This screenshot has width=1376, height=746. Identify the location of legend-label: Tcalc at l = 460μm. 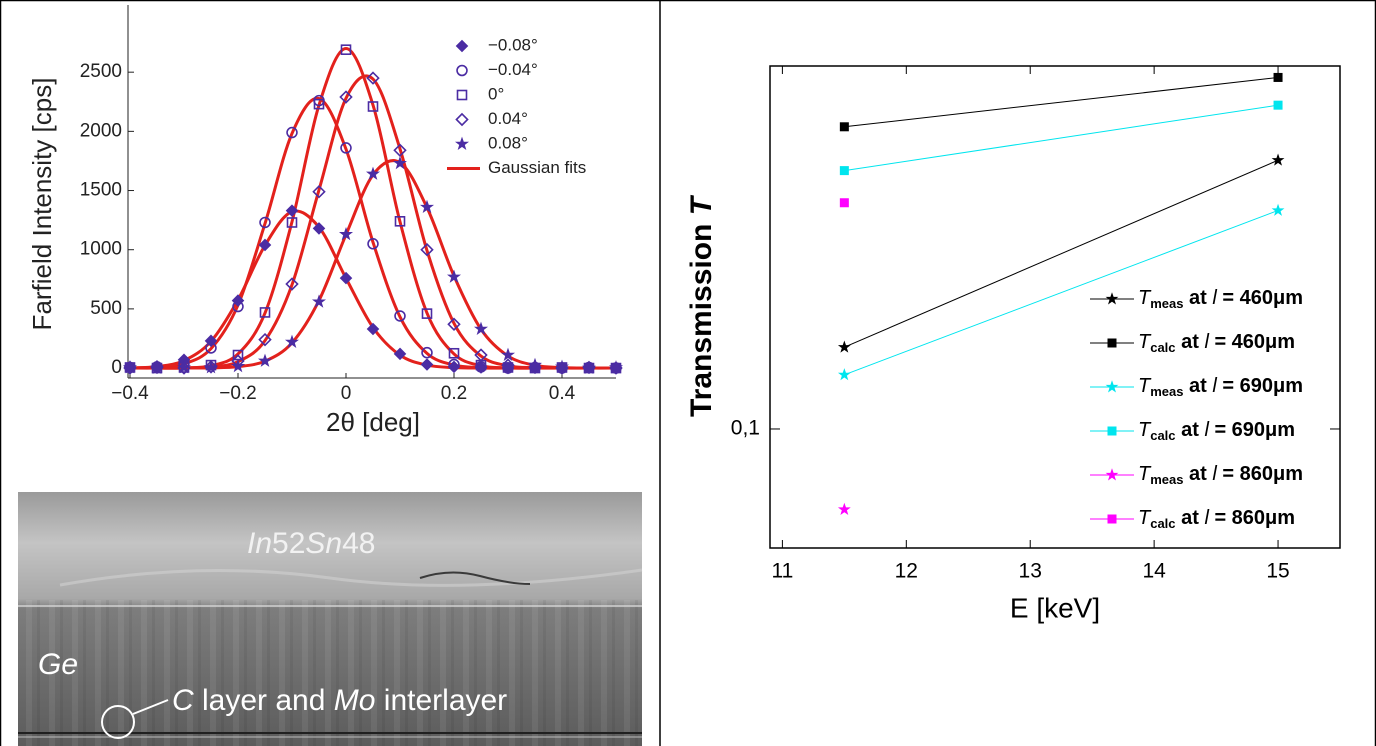
(1216, 343).